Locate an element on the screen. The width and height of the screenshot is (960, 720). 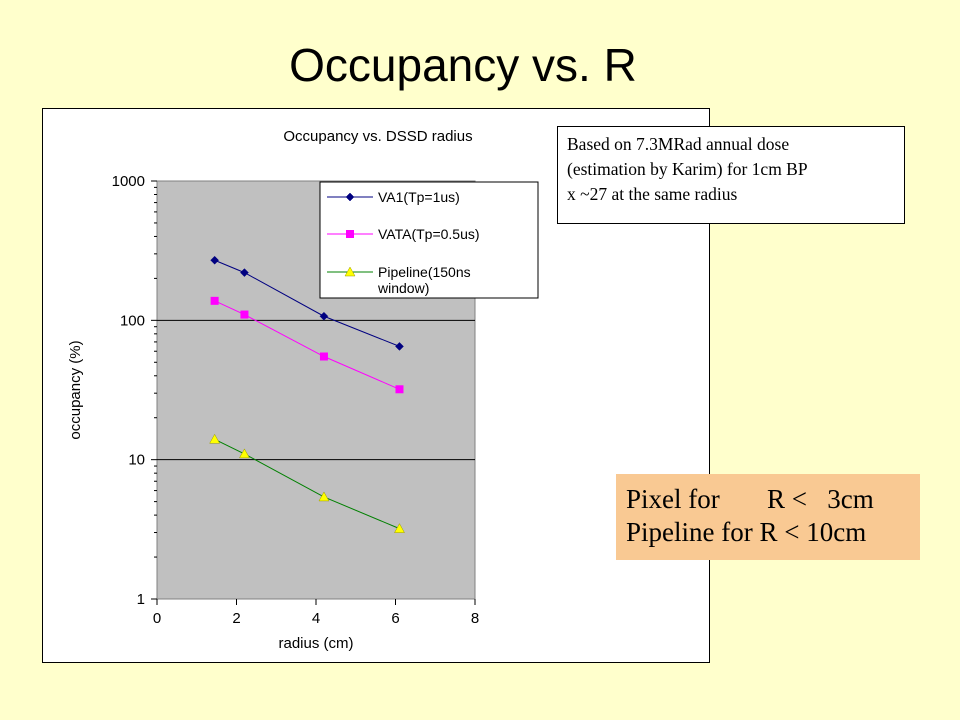
legend-entry-label-line: window) is located at coordinates (403, 288).